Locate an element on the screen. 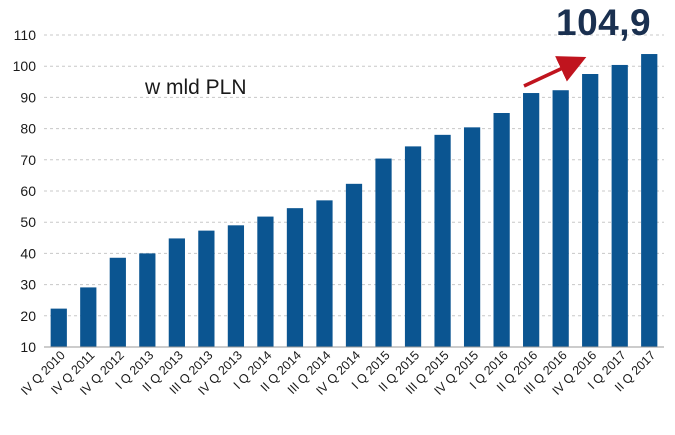 The image size is (675, 435). y-tick-label: 50 is located at coordinates (28, 222).